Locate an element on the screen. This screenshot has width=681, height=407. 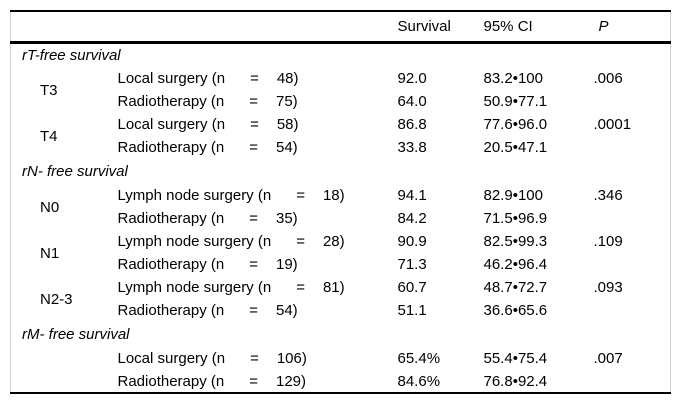
ci-value: 83.2•100 is located at coordinates (513, 78).